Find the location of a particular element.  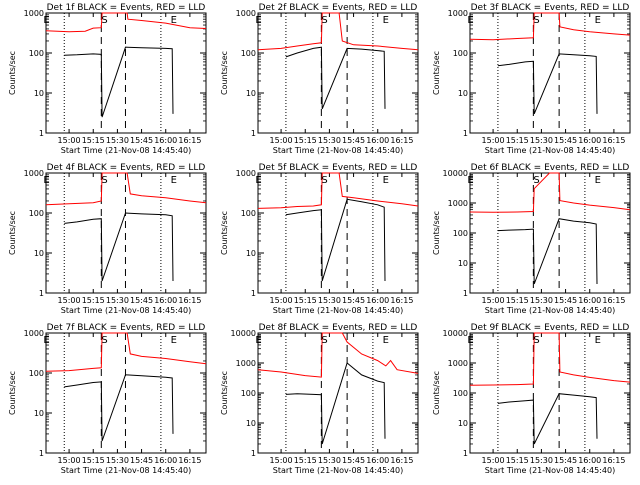

panel-title: Det 2f BLACK = Events, RED = LLD is located at coordinates (338, 8).